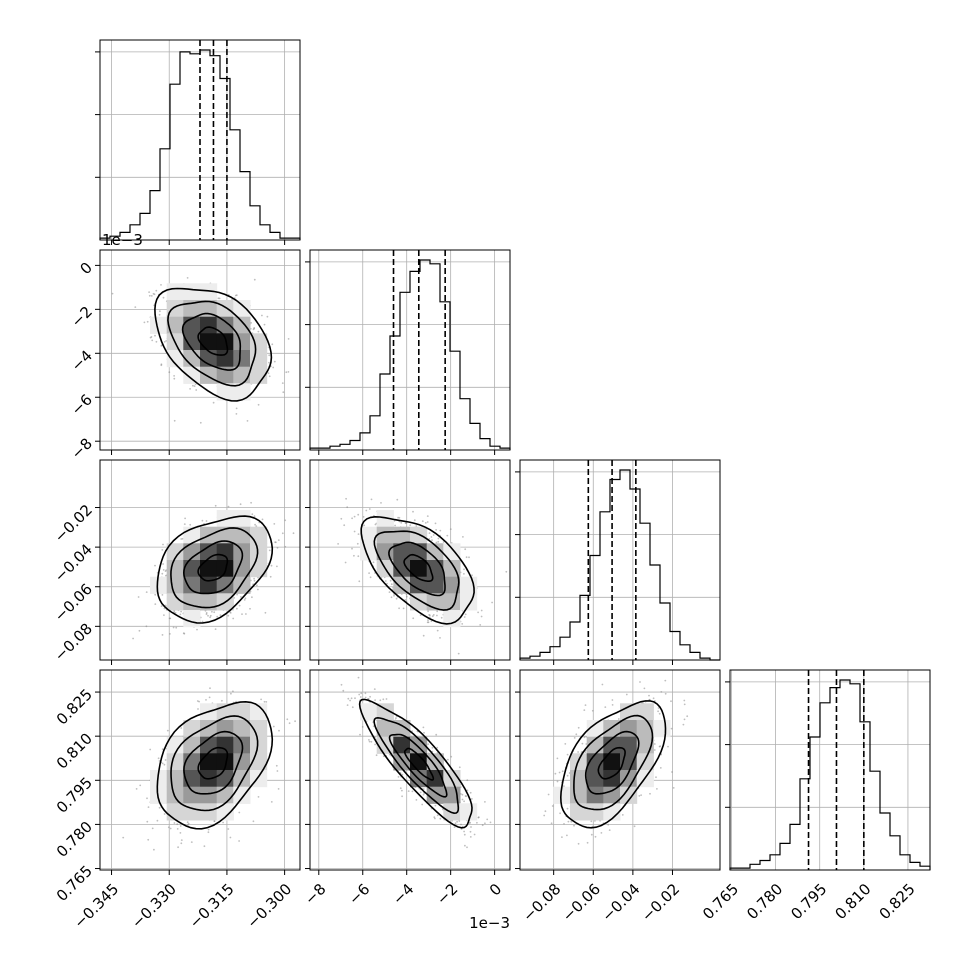 This screenshot has height=970, width=970. Describe the element at coordinates (269, 906) in the screenshot. I see `x-tick-label: −0.300` at that location.